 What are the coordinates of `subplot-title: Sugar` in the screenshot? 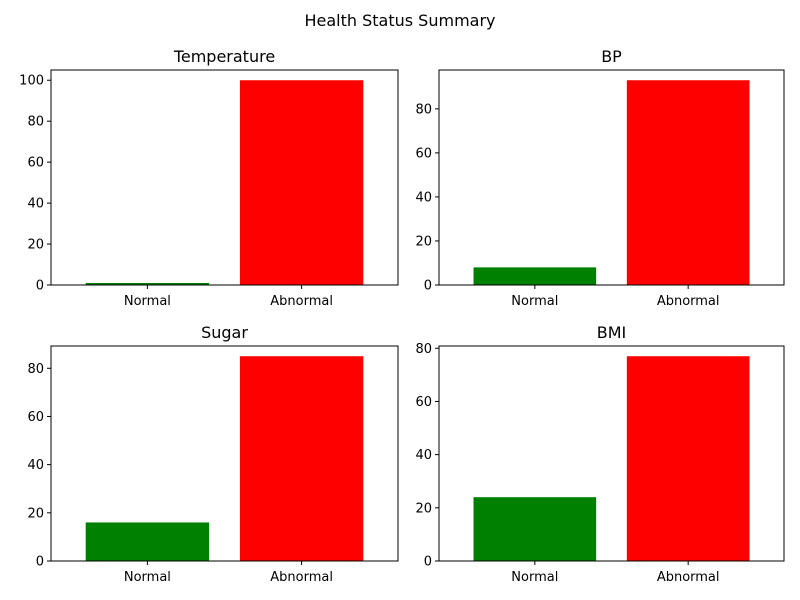 It's located at (224, 332).